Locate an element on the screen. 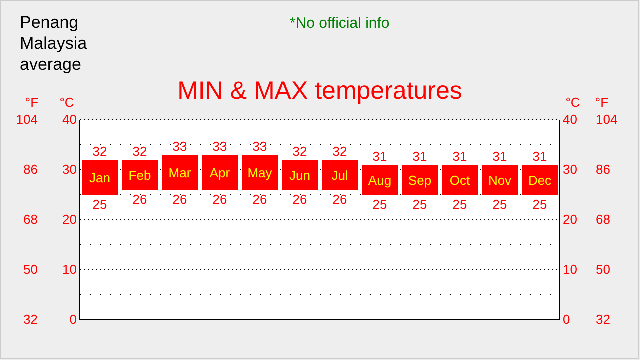  text: 20 is located at coordinates (69, 220).